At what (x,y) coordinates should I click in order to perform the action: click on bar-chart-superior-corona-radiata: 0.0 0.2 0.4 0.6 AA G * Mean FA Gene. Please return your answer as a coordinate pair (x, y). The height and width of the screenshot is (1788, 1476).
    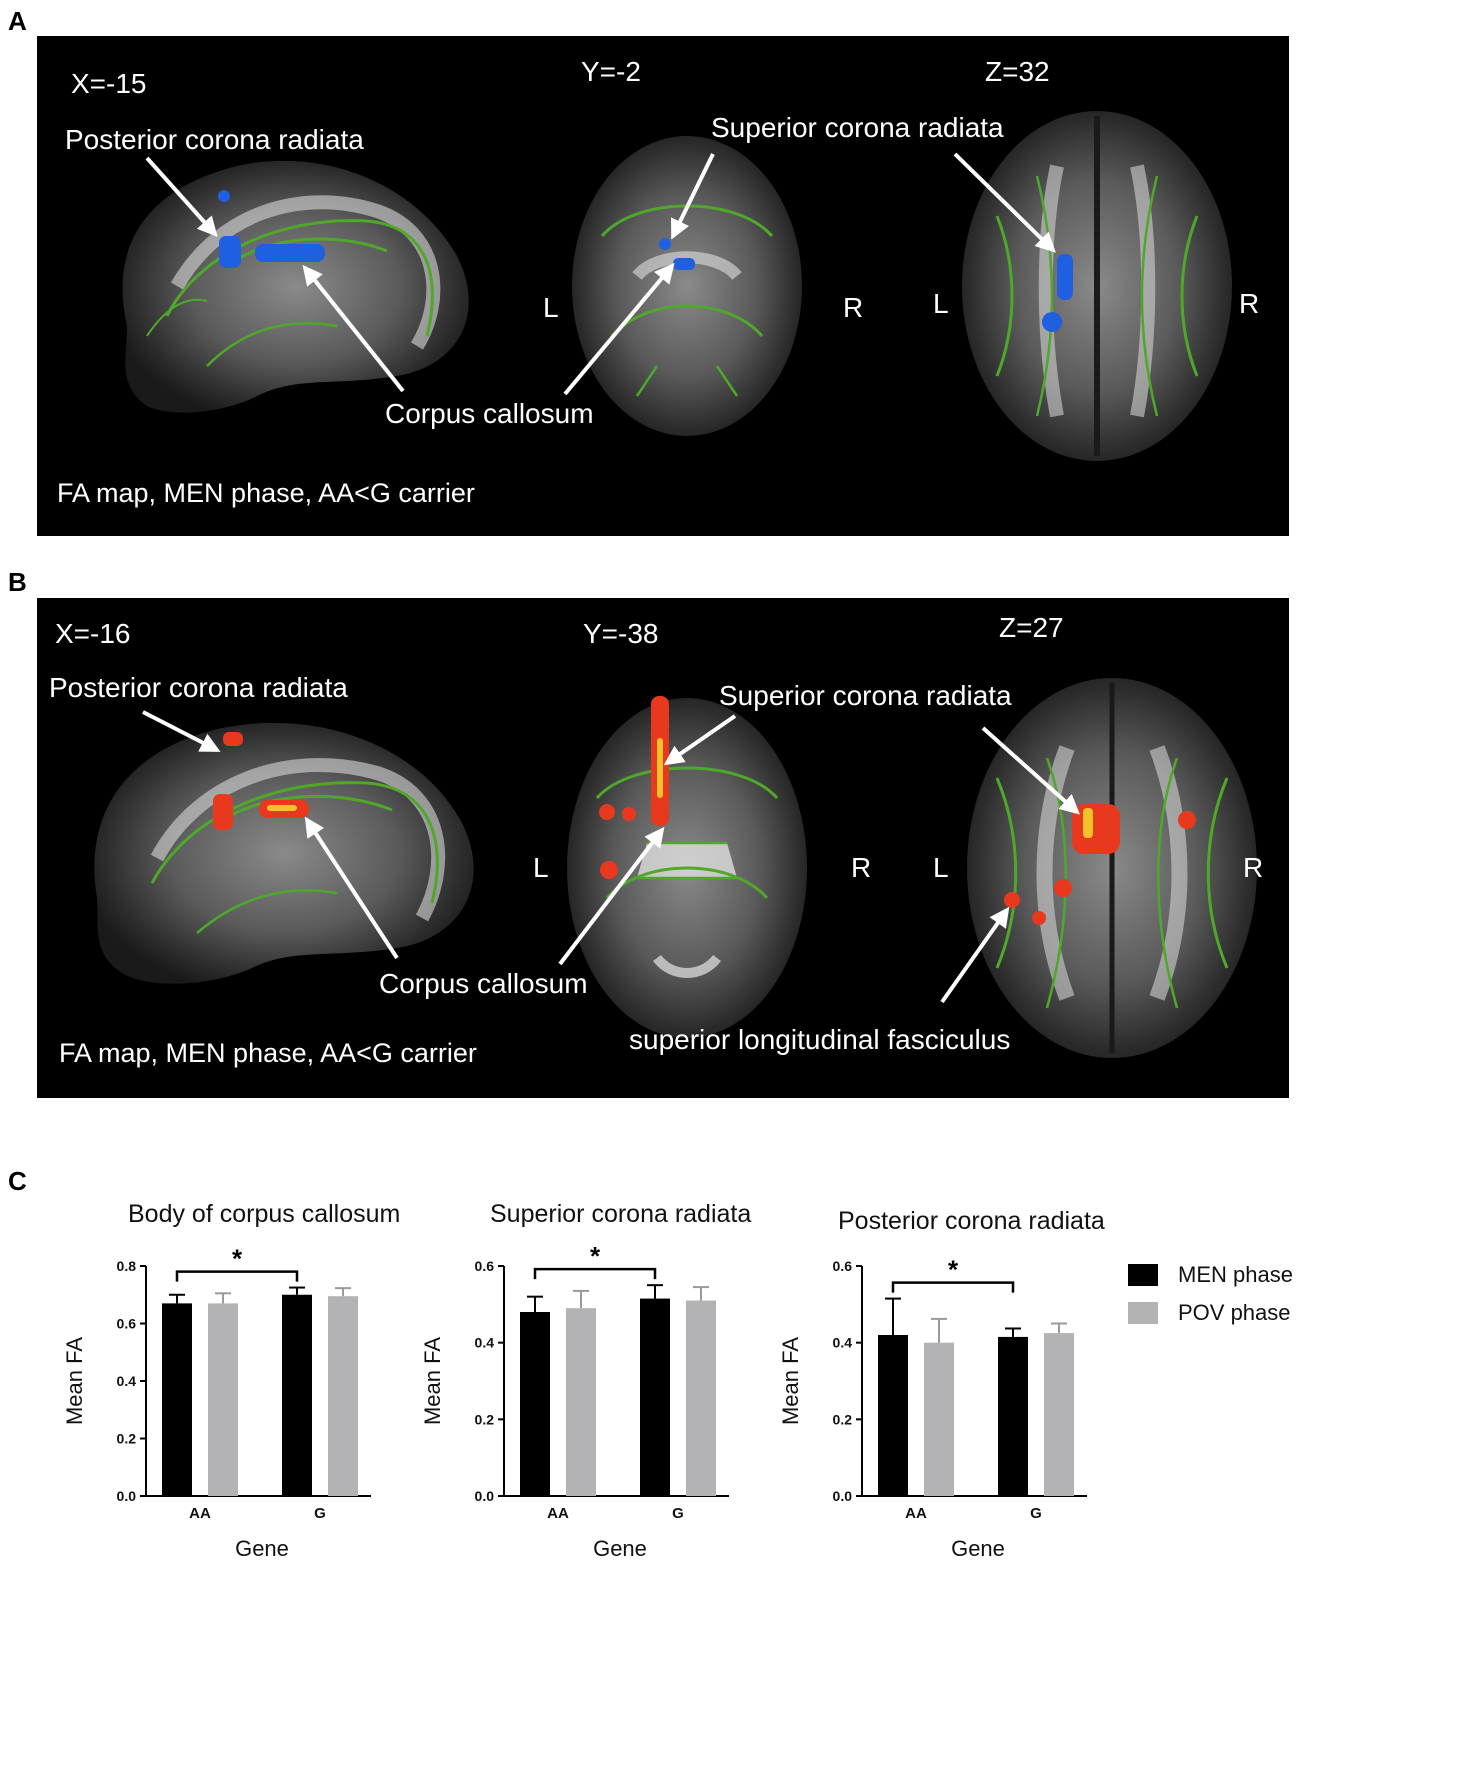
    Looking at the image, I should click on (574, 1401).